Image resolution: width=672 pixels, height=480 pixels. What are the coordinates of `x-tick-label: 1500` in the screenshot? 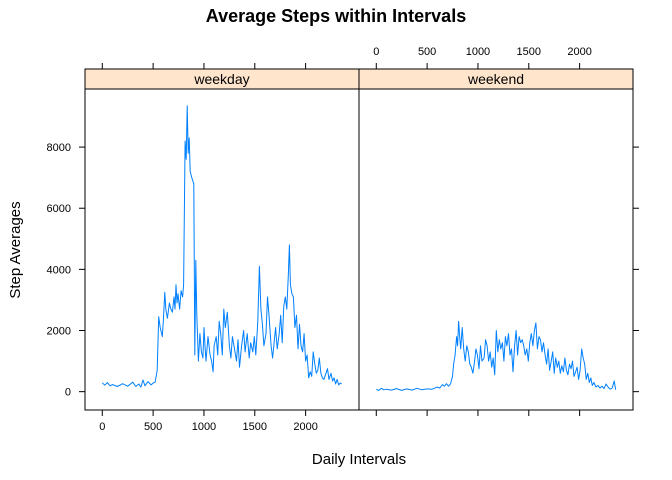 It's located at (255, 427).